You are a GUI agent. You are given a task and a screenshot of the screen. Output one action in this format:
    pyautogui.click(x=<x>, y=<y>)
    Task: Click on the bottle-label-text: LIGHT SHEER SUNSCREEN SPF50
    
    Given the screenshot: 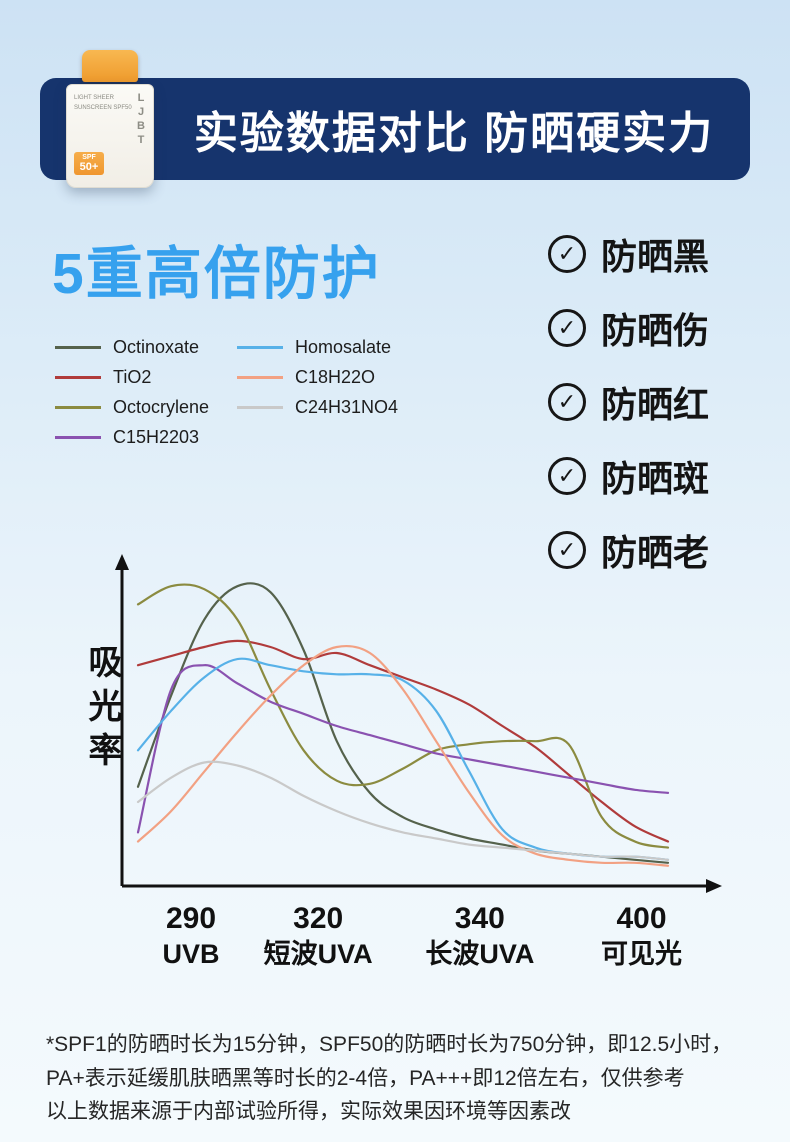 What is the action you would take?
    pyautogui.click(x=103, y=103)
    